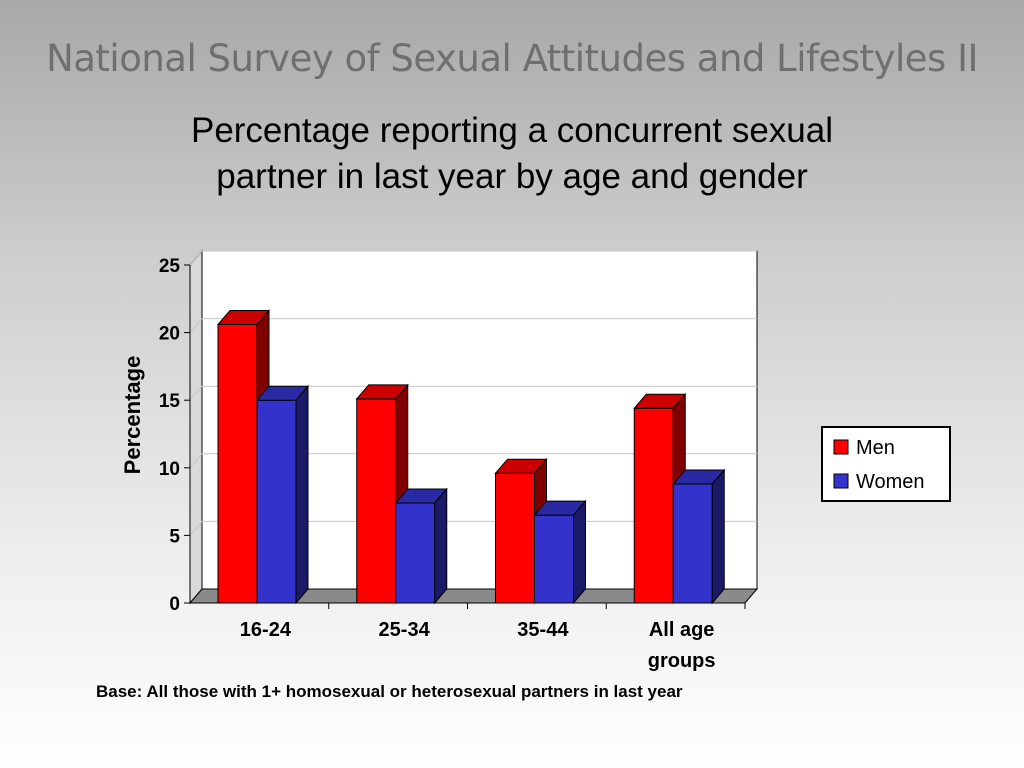 Image resolution: width=1024 pixels, height=768 pixels. Describe the element at coordinates (405, 630) in the screenshot. I see `x-category-label: 25-34` at that location.